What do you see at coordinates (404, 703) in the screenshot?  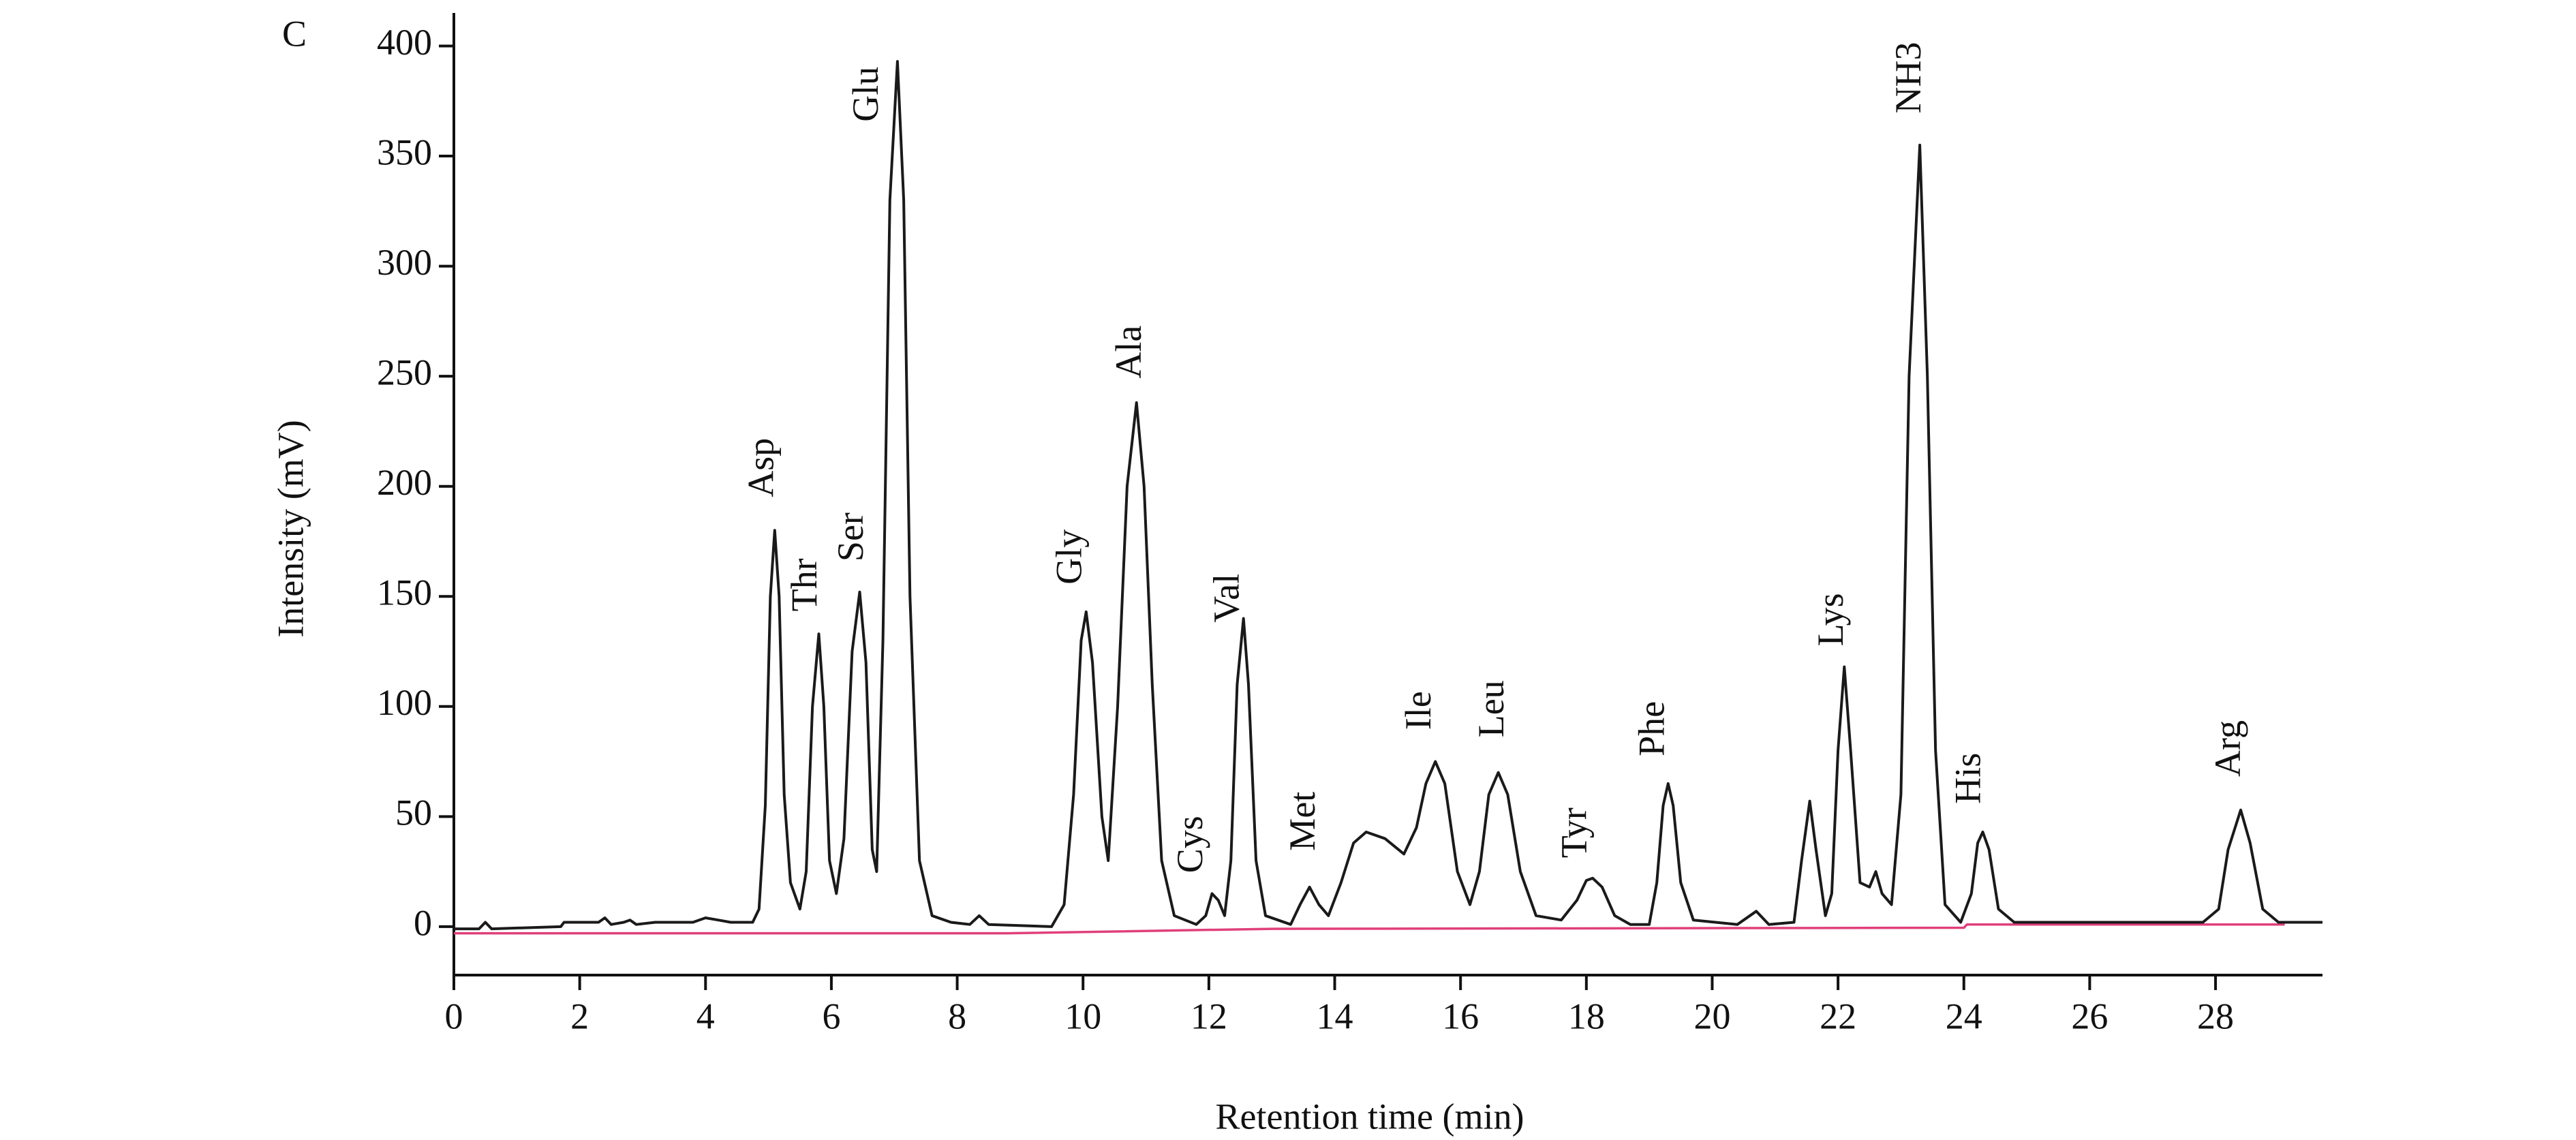 I see `y-tick-label: 100` at bounding box center [404, 703].